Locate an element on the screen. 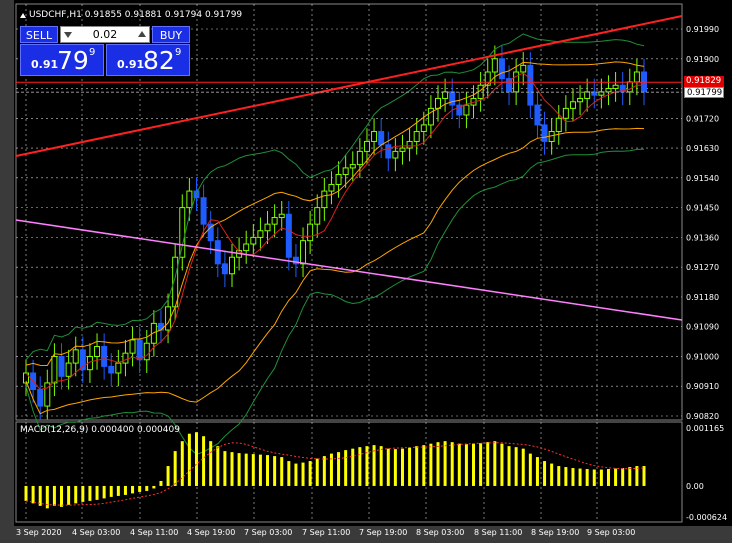  collapse-arrow-icon is located at coordinates (23, 15).